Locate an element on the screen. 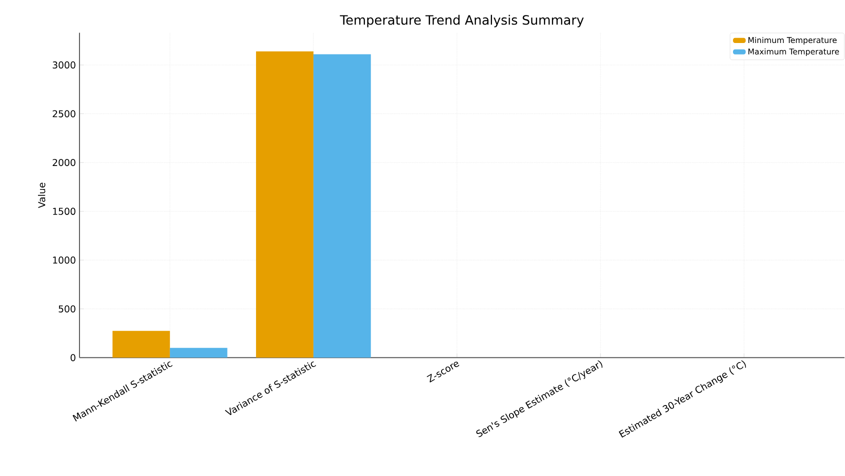 This screenshot has height=476, width=845. y-tick-label: 3000 is located at coordinates (64, 65).